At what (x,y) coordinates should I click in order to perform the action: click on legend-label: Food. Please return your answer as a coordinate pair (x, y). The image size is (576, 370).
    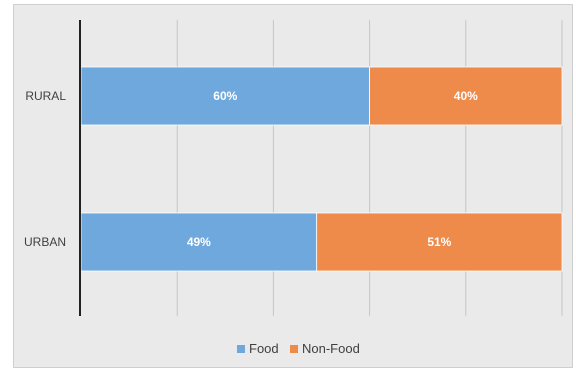
    Looking at the image, I should click on (264, 348).